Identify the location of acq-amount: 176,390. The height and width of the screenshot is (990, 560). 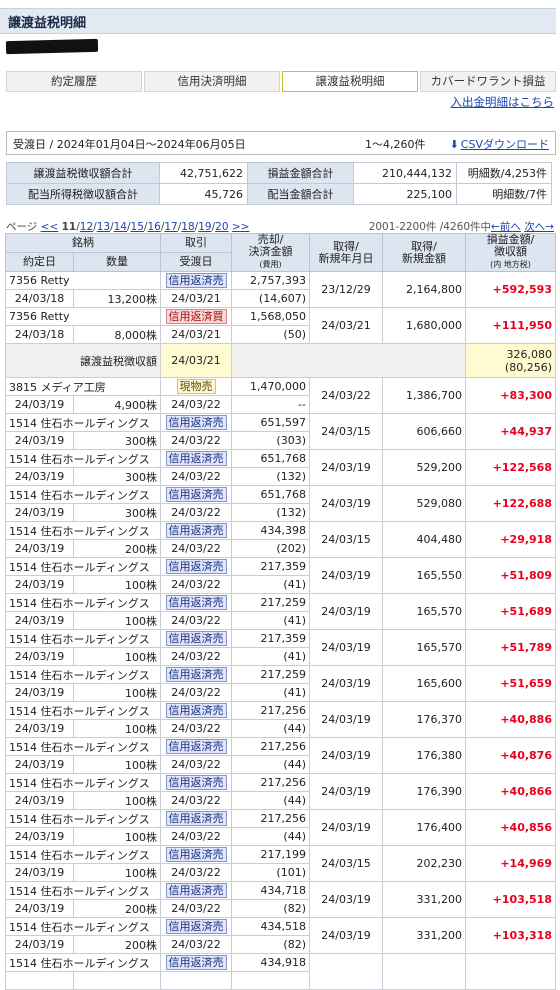
(424, 791).